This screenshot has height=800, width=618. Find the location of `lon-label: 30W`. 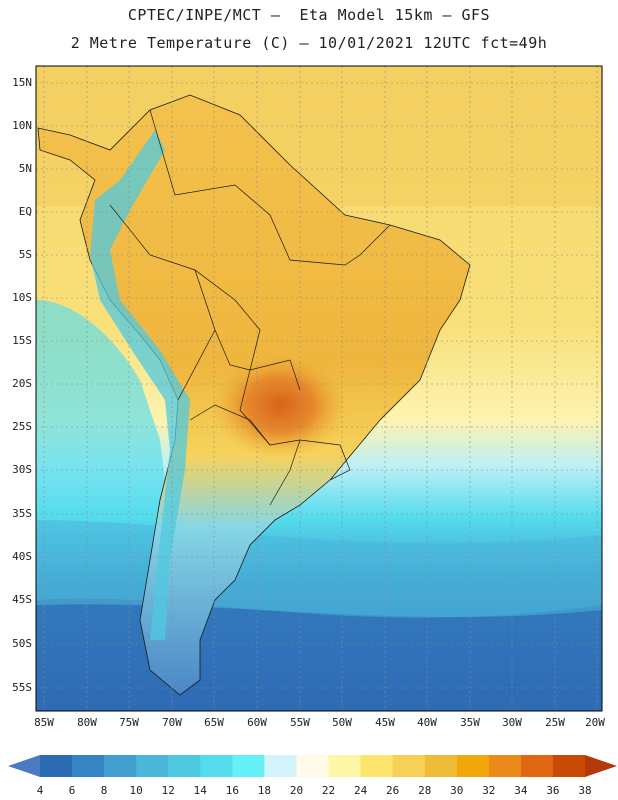

lon-label: 30W is located at coordinates (512, 722).